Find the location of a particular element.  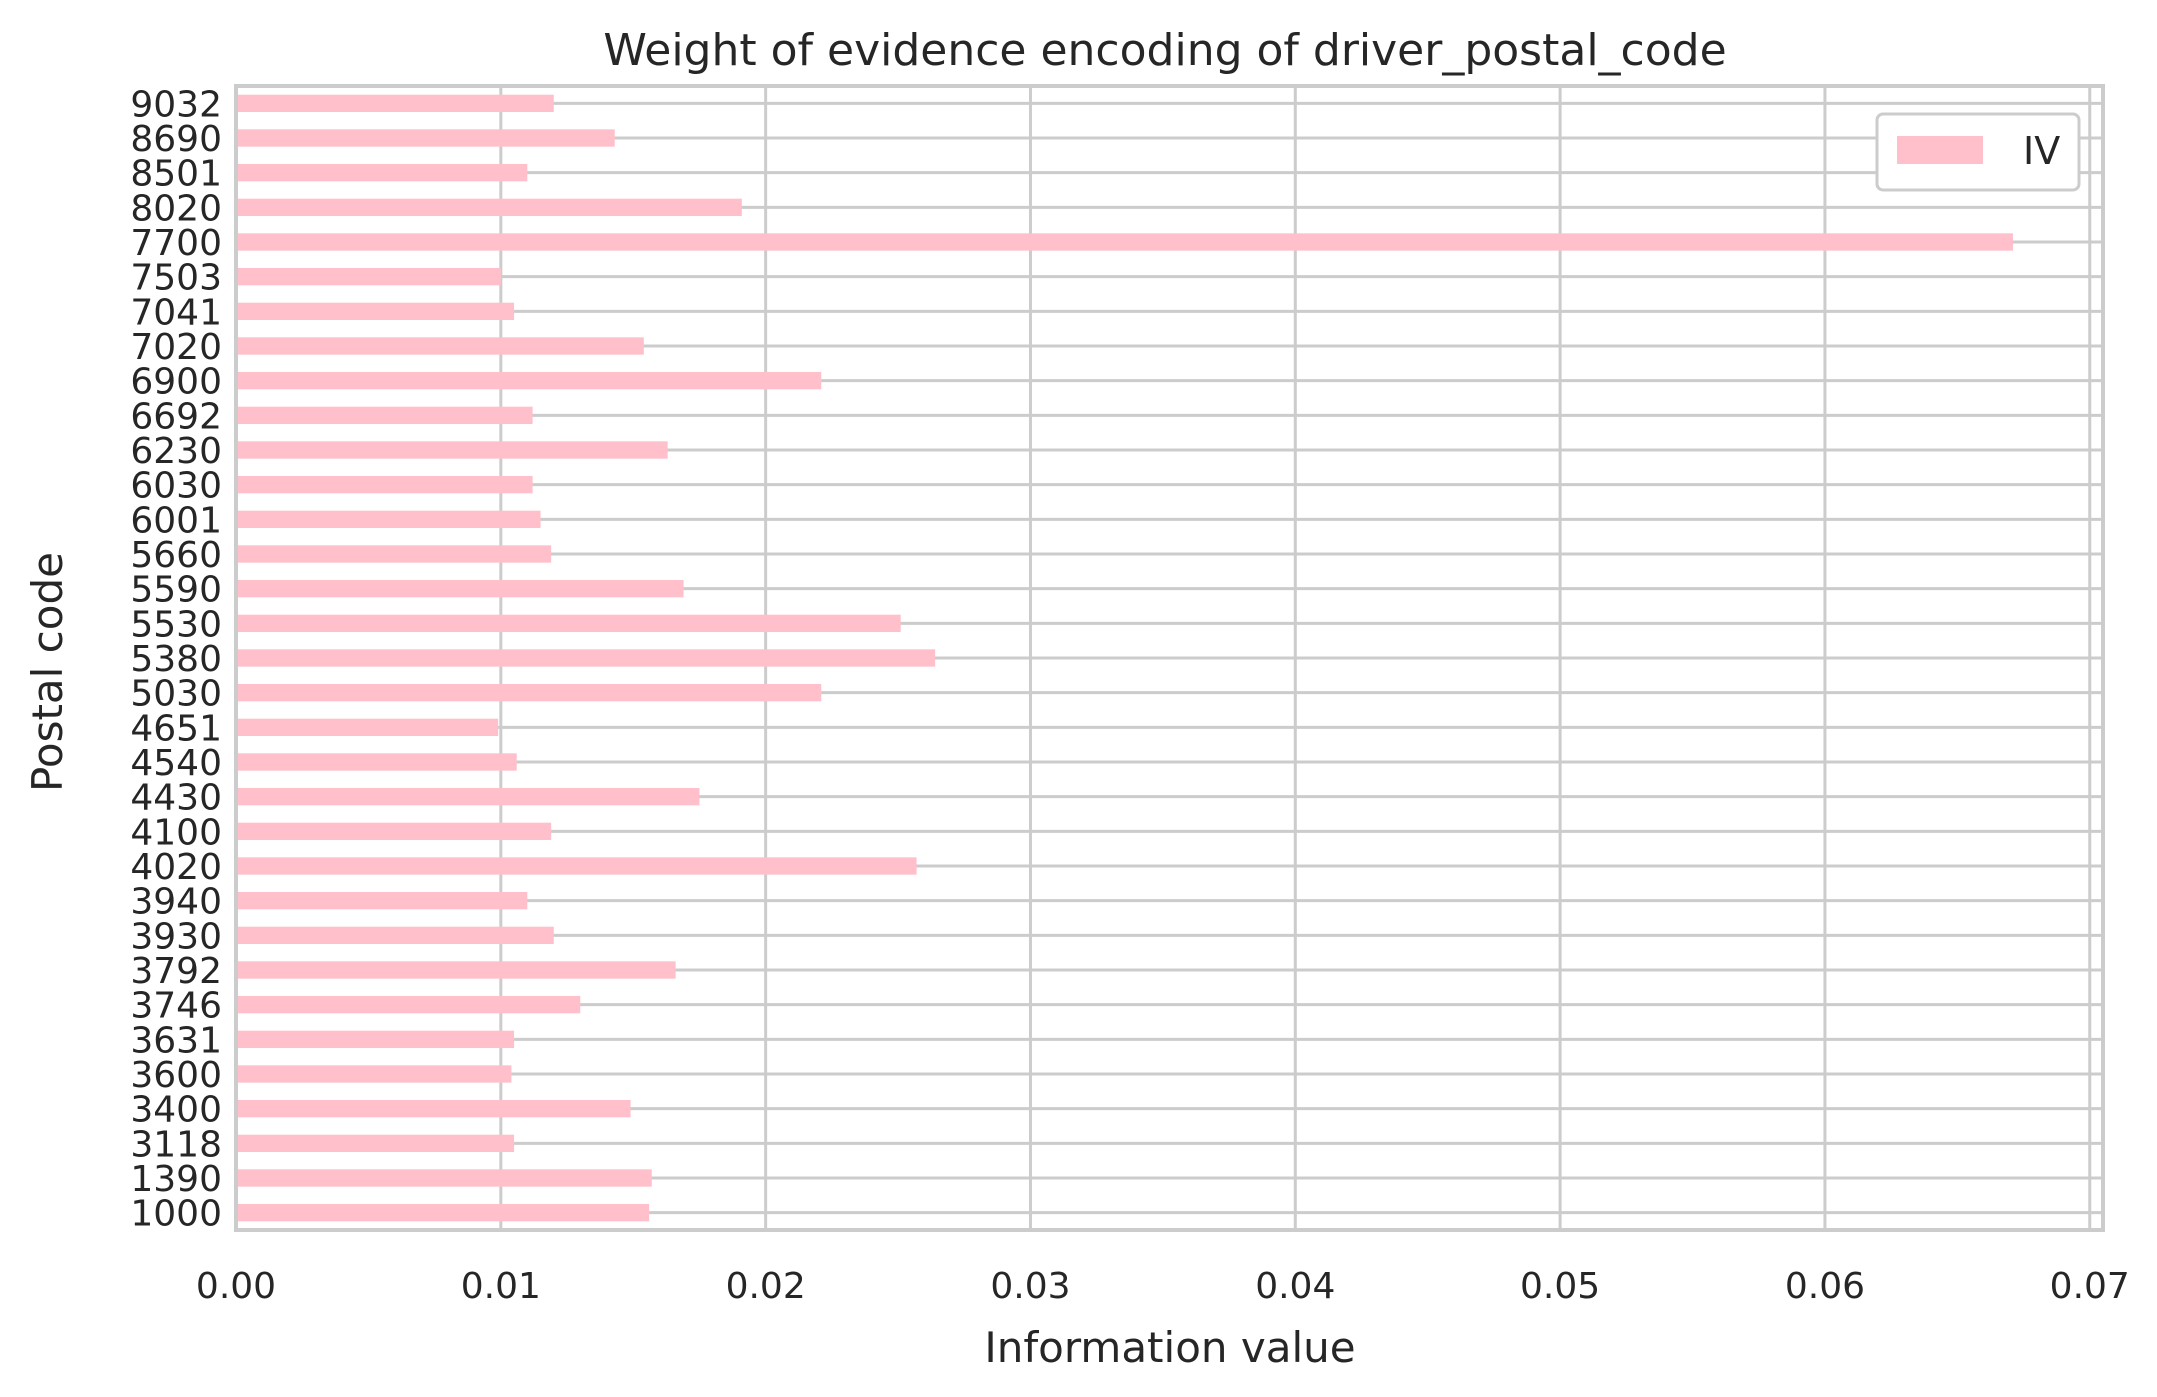

y-tick-label: 4430 is located at coordinates (176, 798).